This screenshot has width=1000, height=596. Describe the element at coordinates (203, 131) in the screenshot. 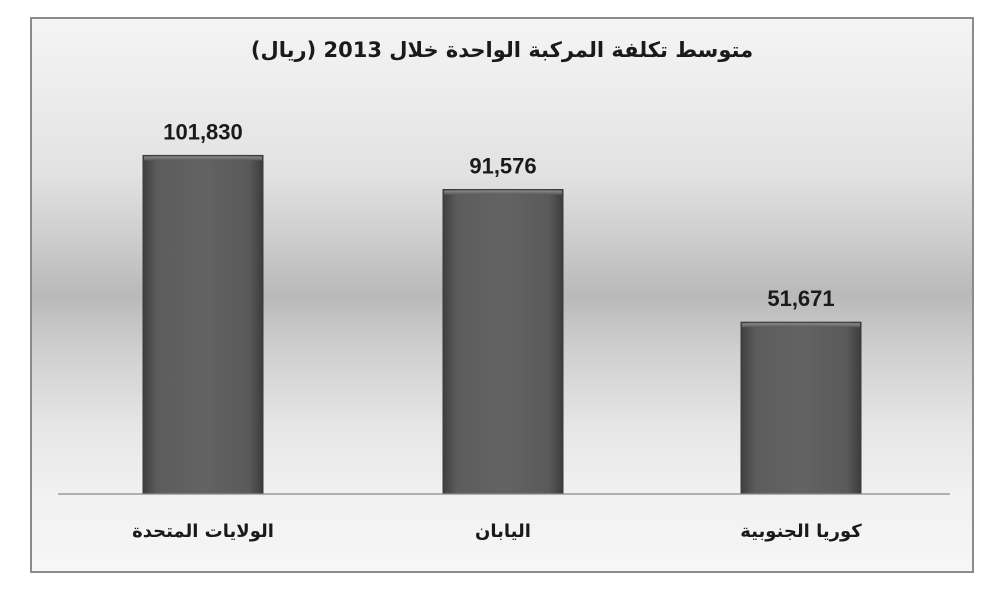

I see `value-label-1: 101,830` at that location.